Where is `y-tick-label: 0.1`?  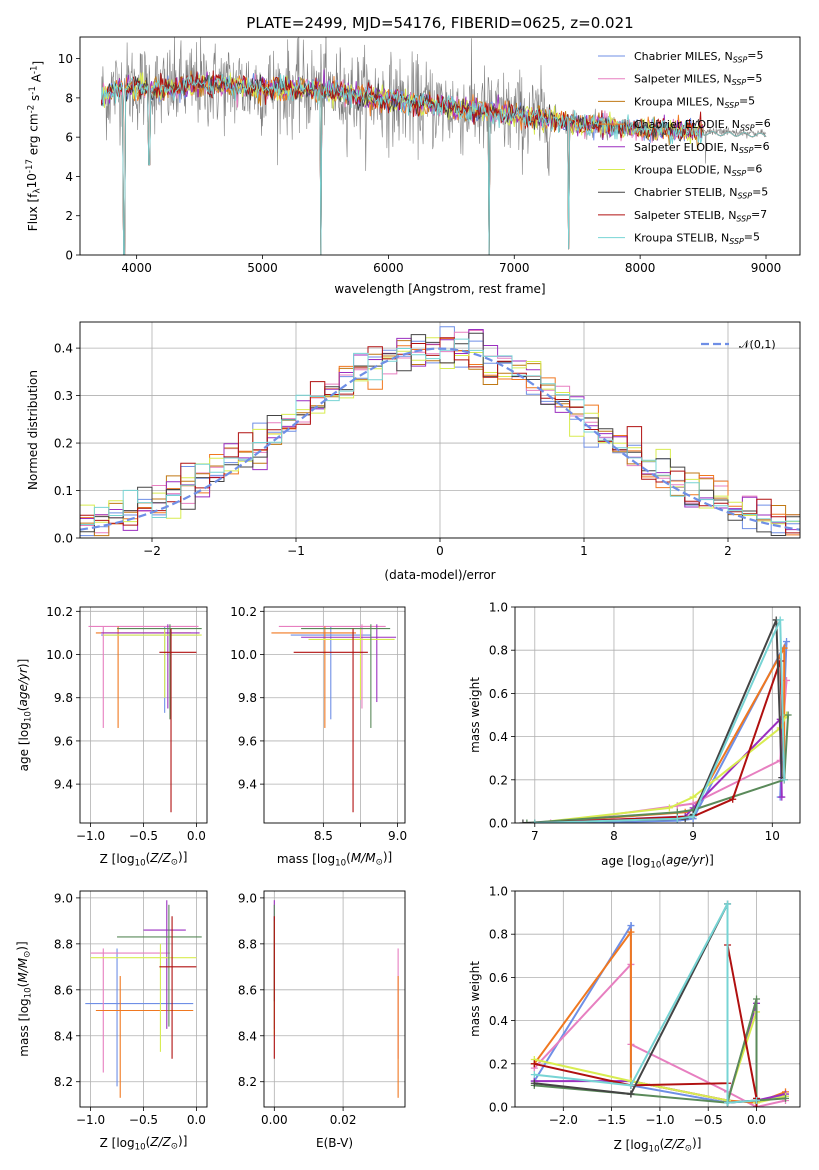
y-tick-label: 0.1 is located at coordinates (63, 491).